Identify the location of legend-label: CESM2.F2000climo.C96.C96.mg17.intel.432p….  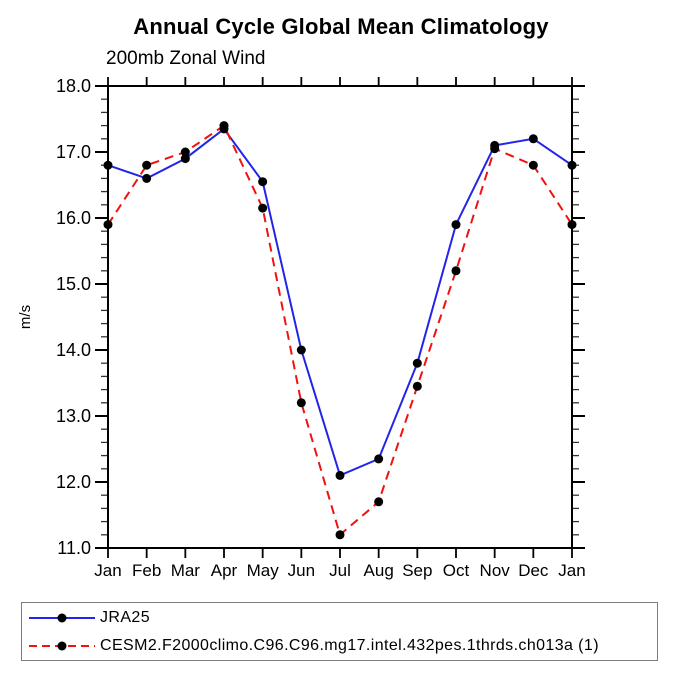
(349, 645).